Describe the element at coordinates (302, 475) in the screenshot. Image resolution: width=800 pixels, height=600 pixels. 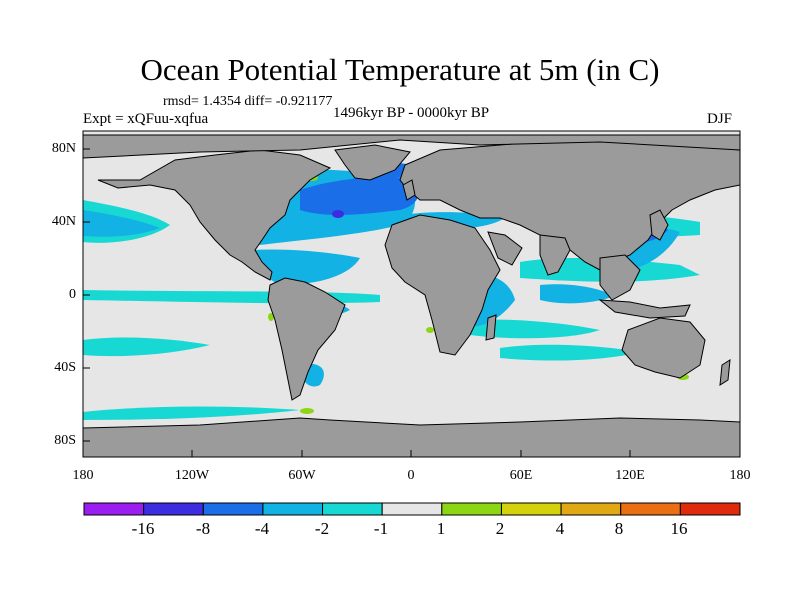
I see `lon-label-60w: 60W` at that location.